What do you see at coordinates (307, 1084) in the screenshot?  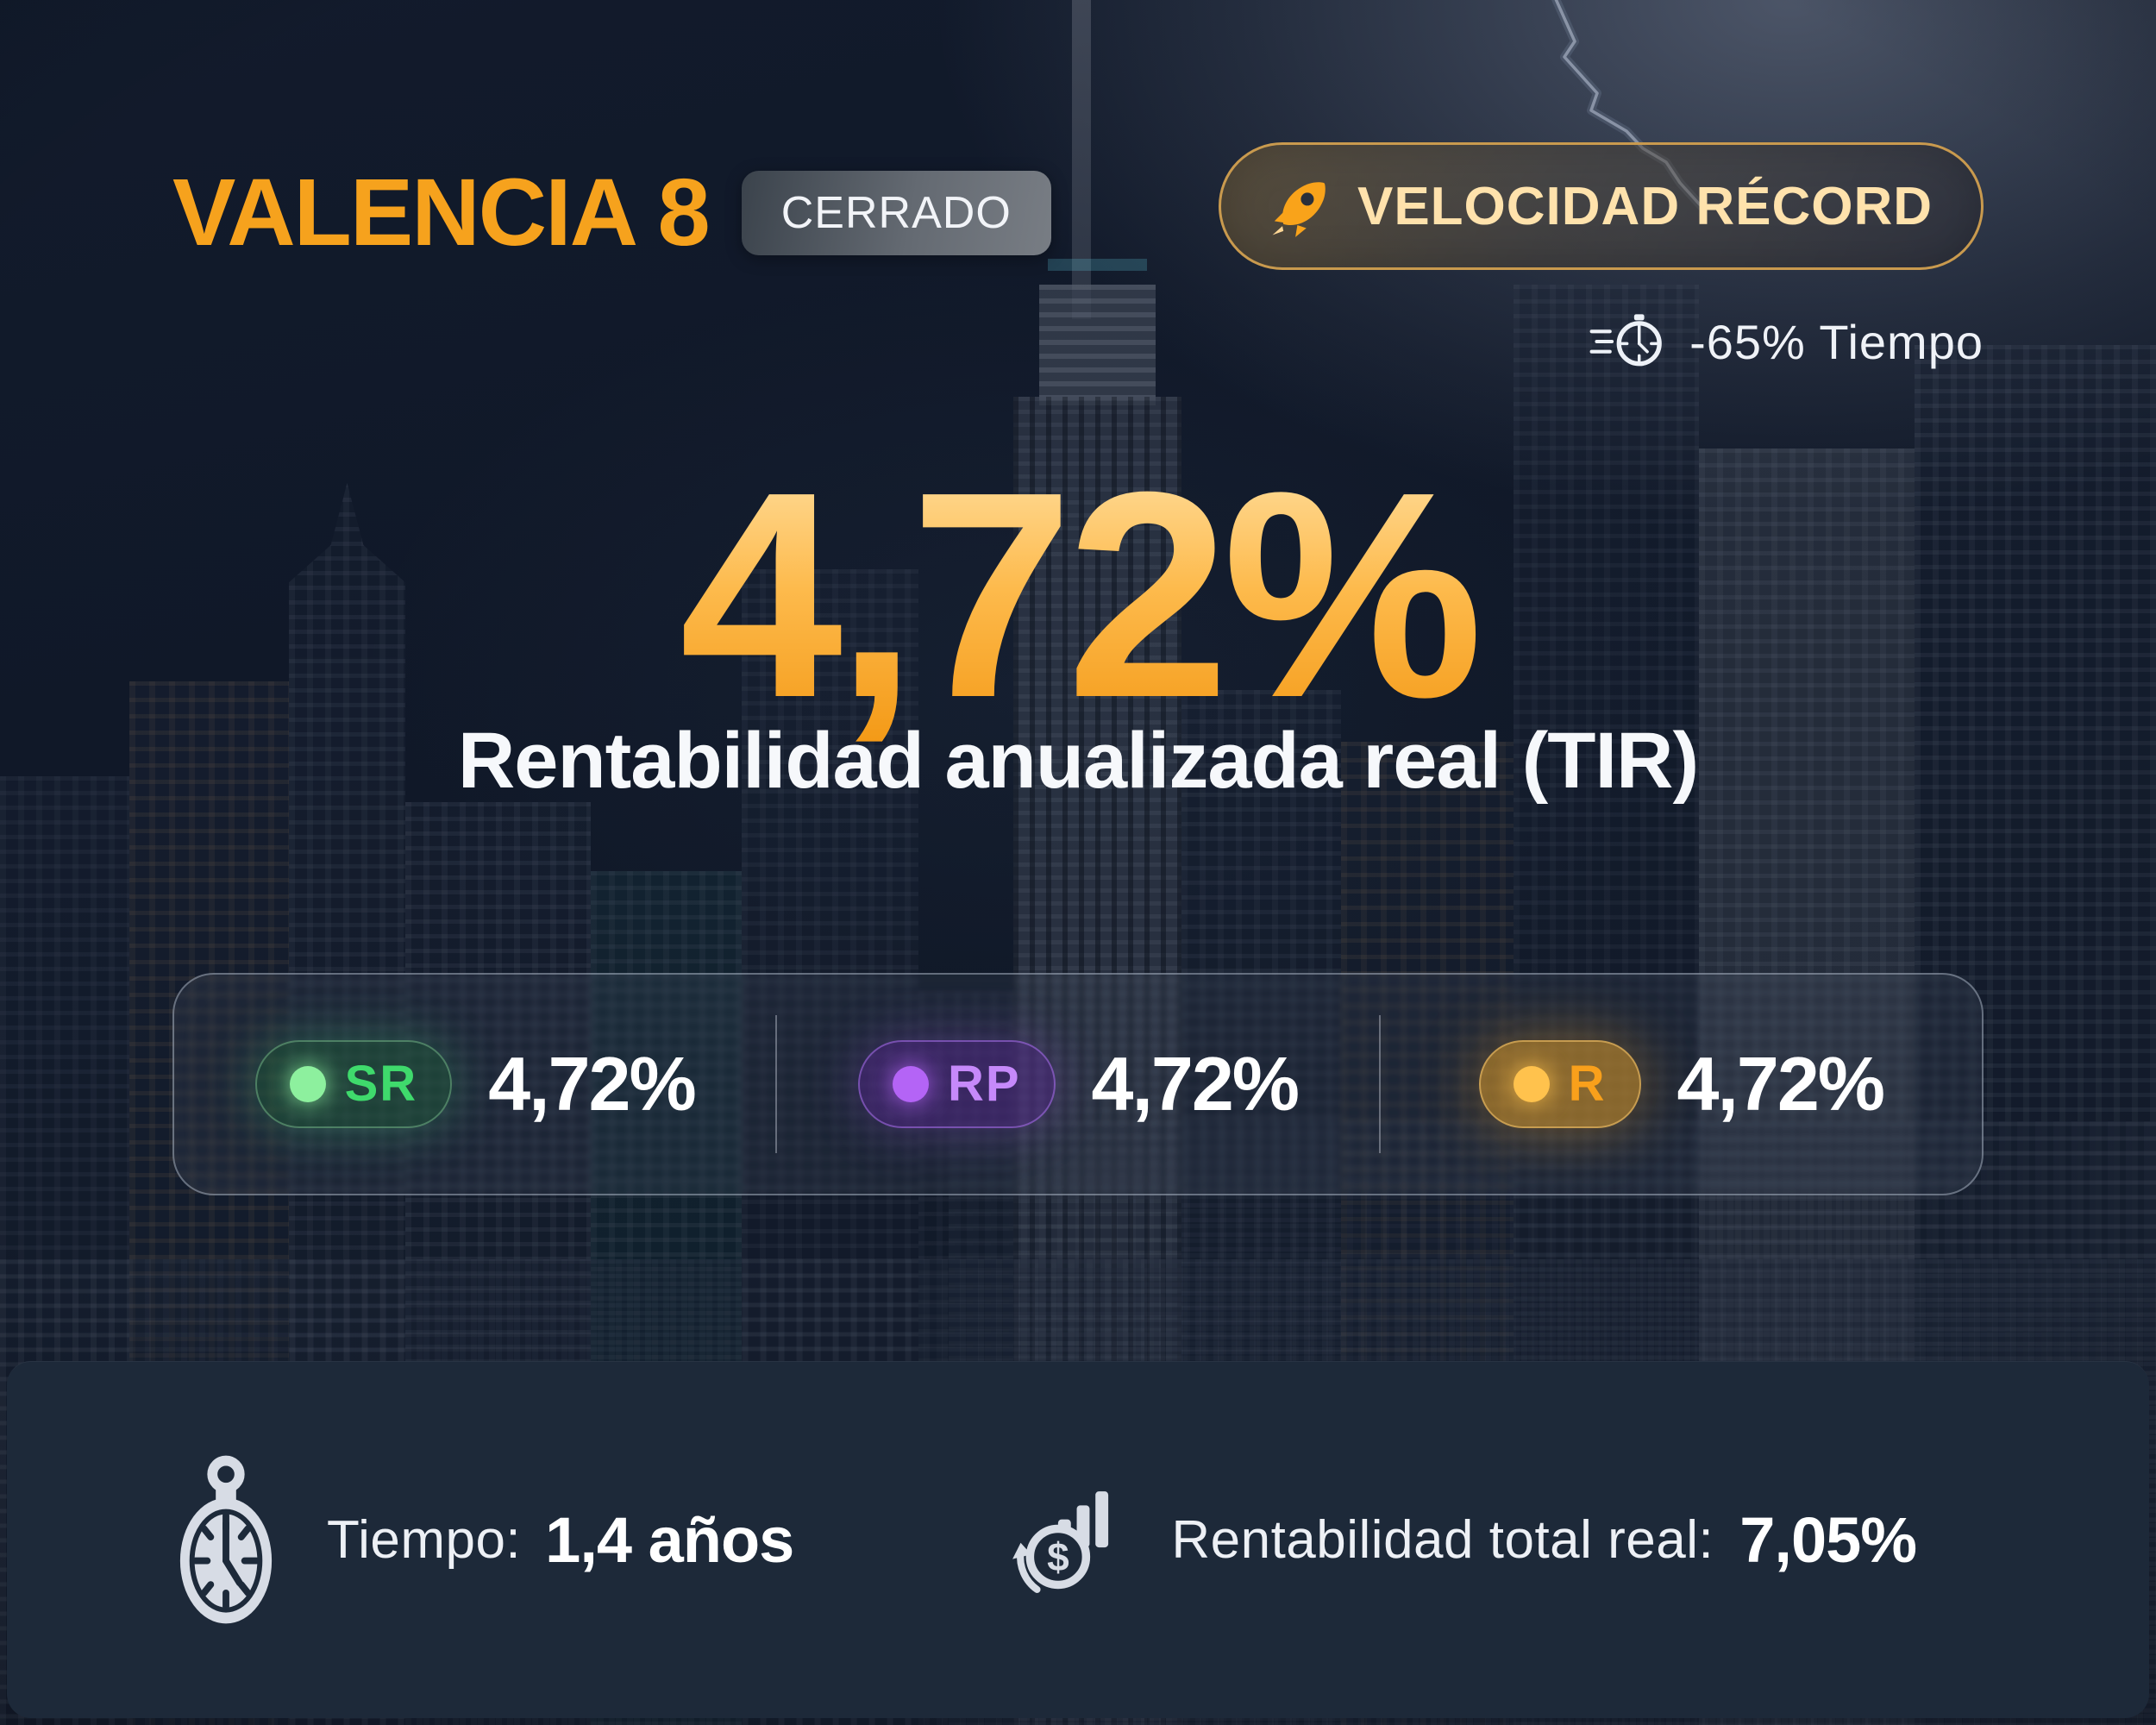 I see `green-dot-icon` at bounding box center [307, 1084].